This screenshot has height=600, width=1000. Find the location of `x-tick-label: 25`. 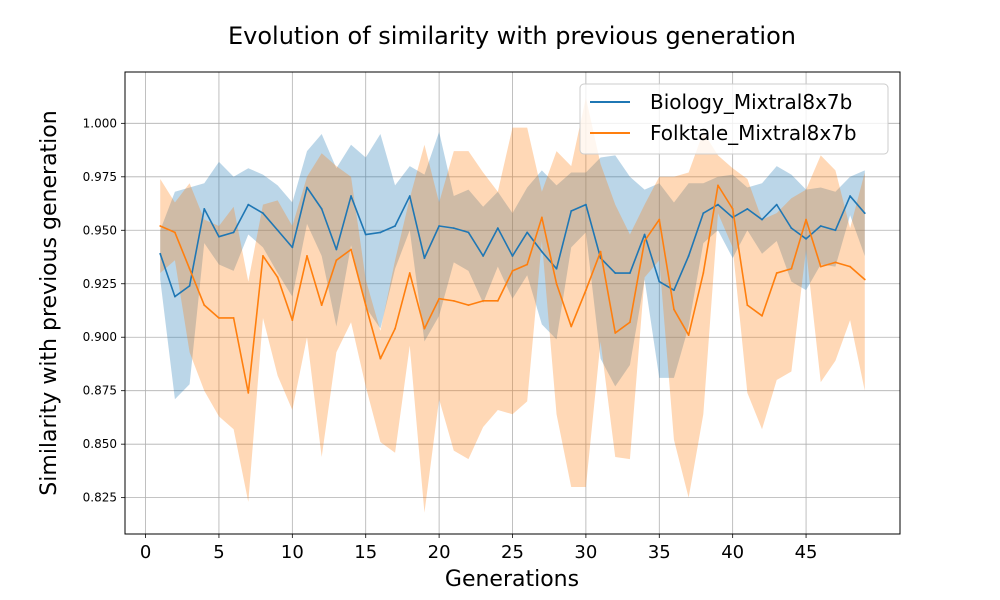

x-tick-label: 25 is located at coordinates (512, 552).